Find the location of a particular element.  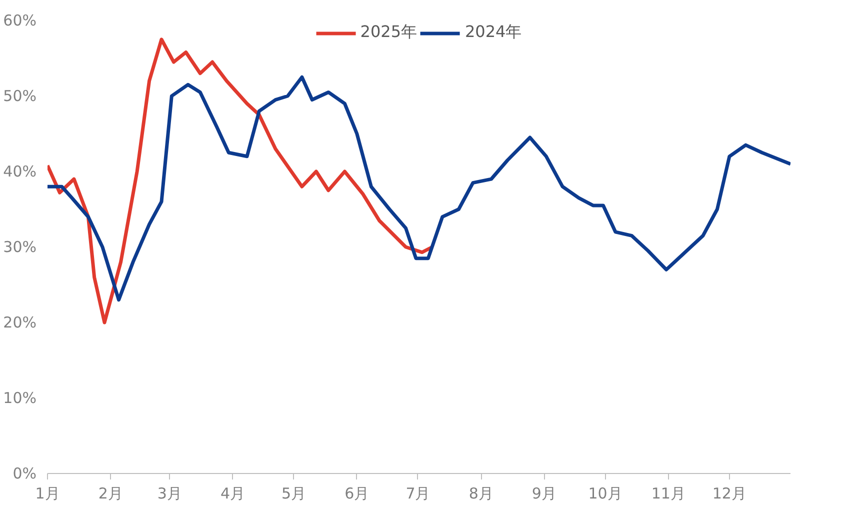

y-tick-label: 0% is located at coordinates (24, 473).